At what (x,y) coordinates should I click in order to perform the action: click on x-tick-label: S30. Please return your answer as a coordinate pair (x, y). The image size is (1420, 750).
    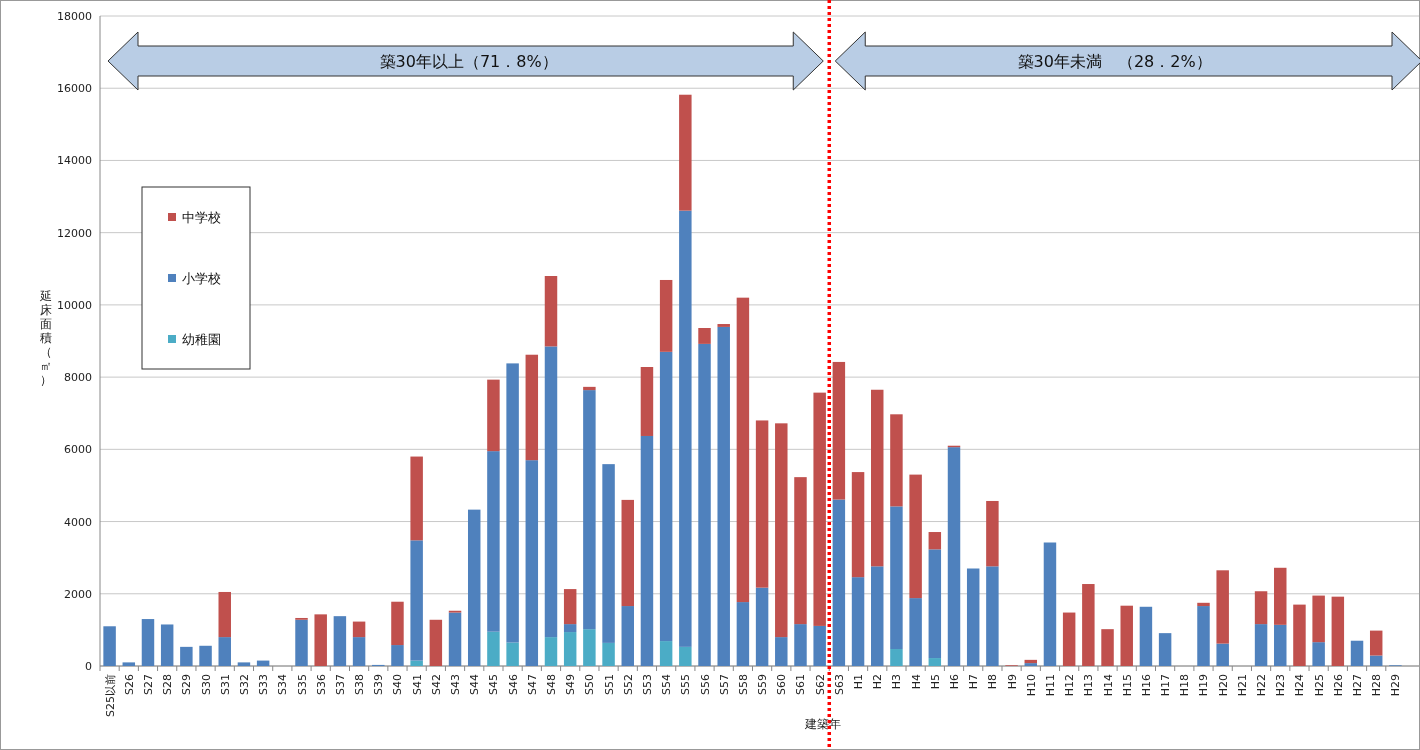
    Looking at the image, I should click on (206, 684).